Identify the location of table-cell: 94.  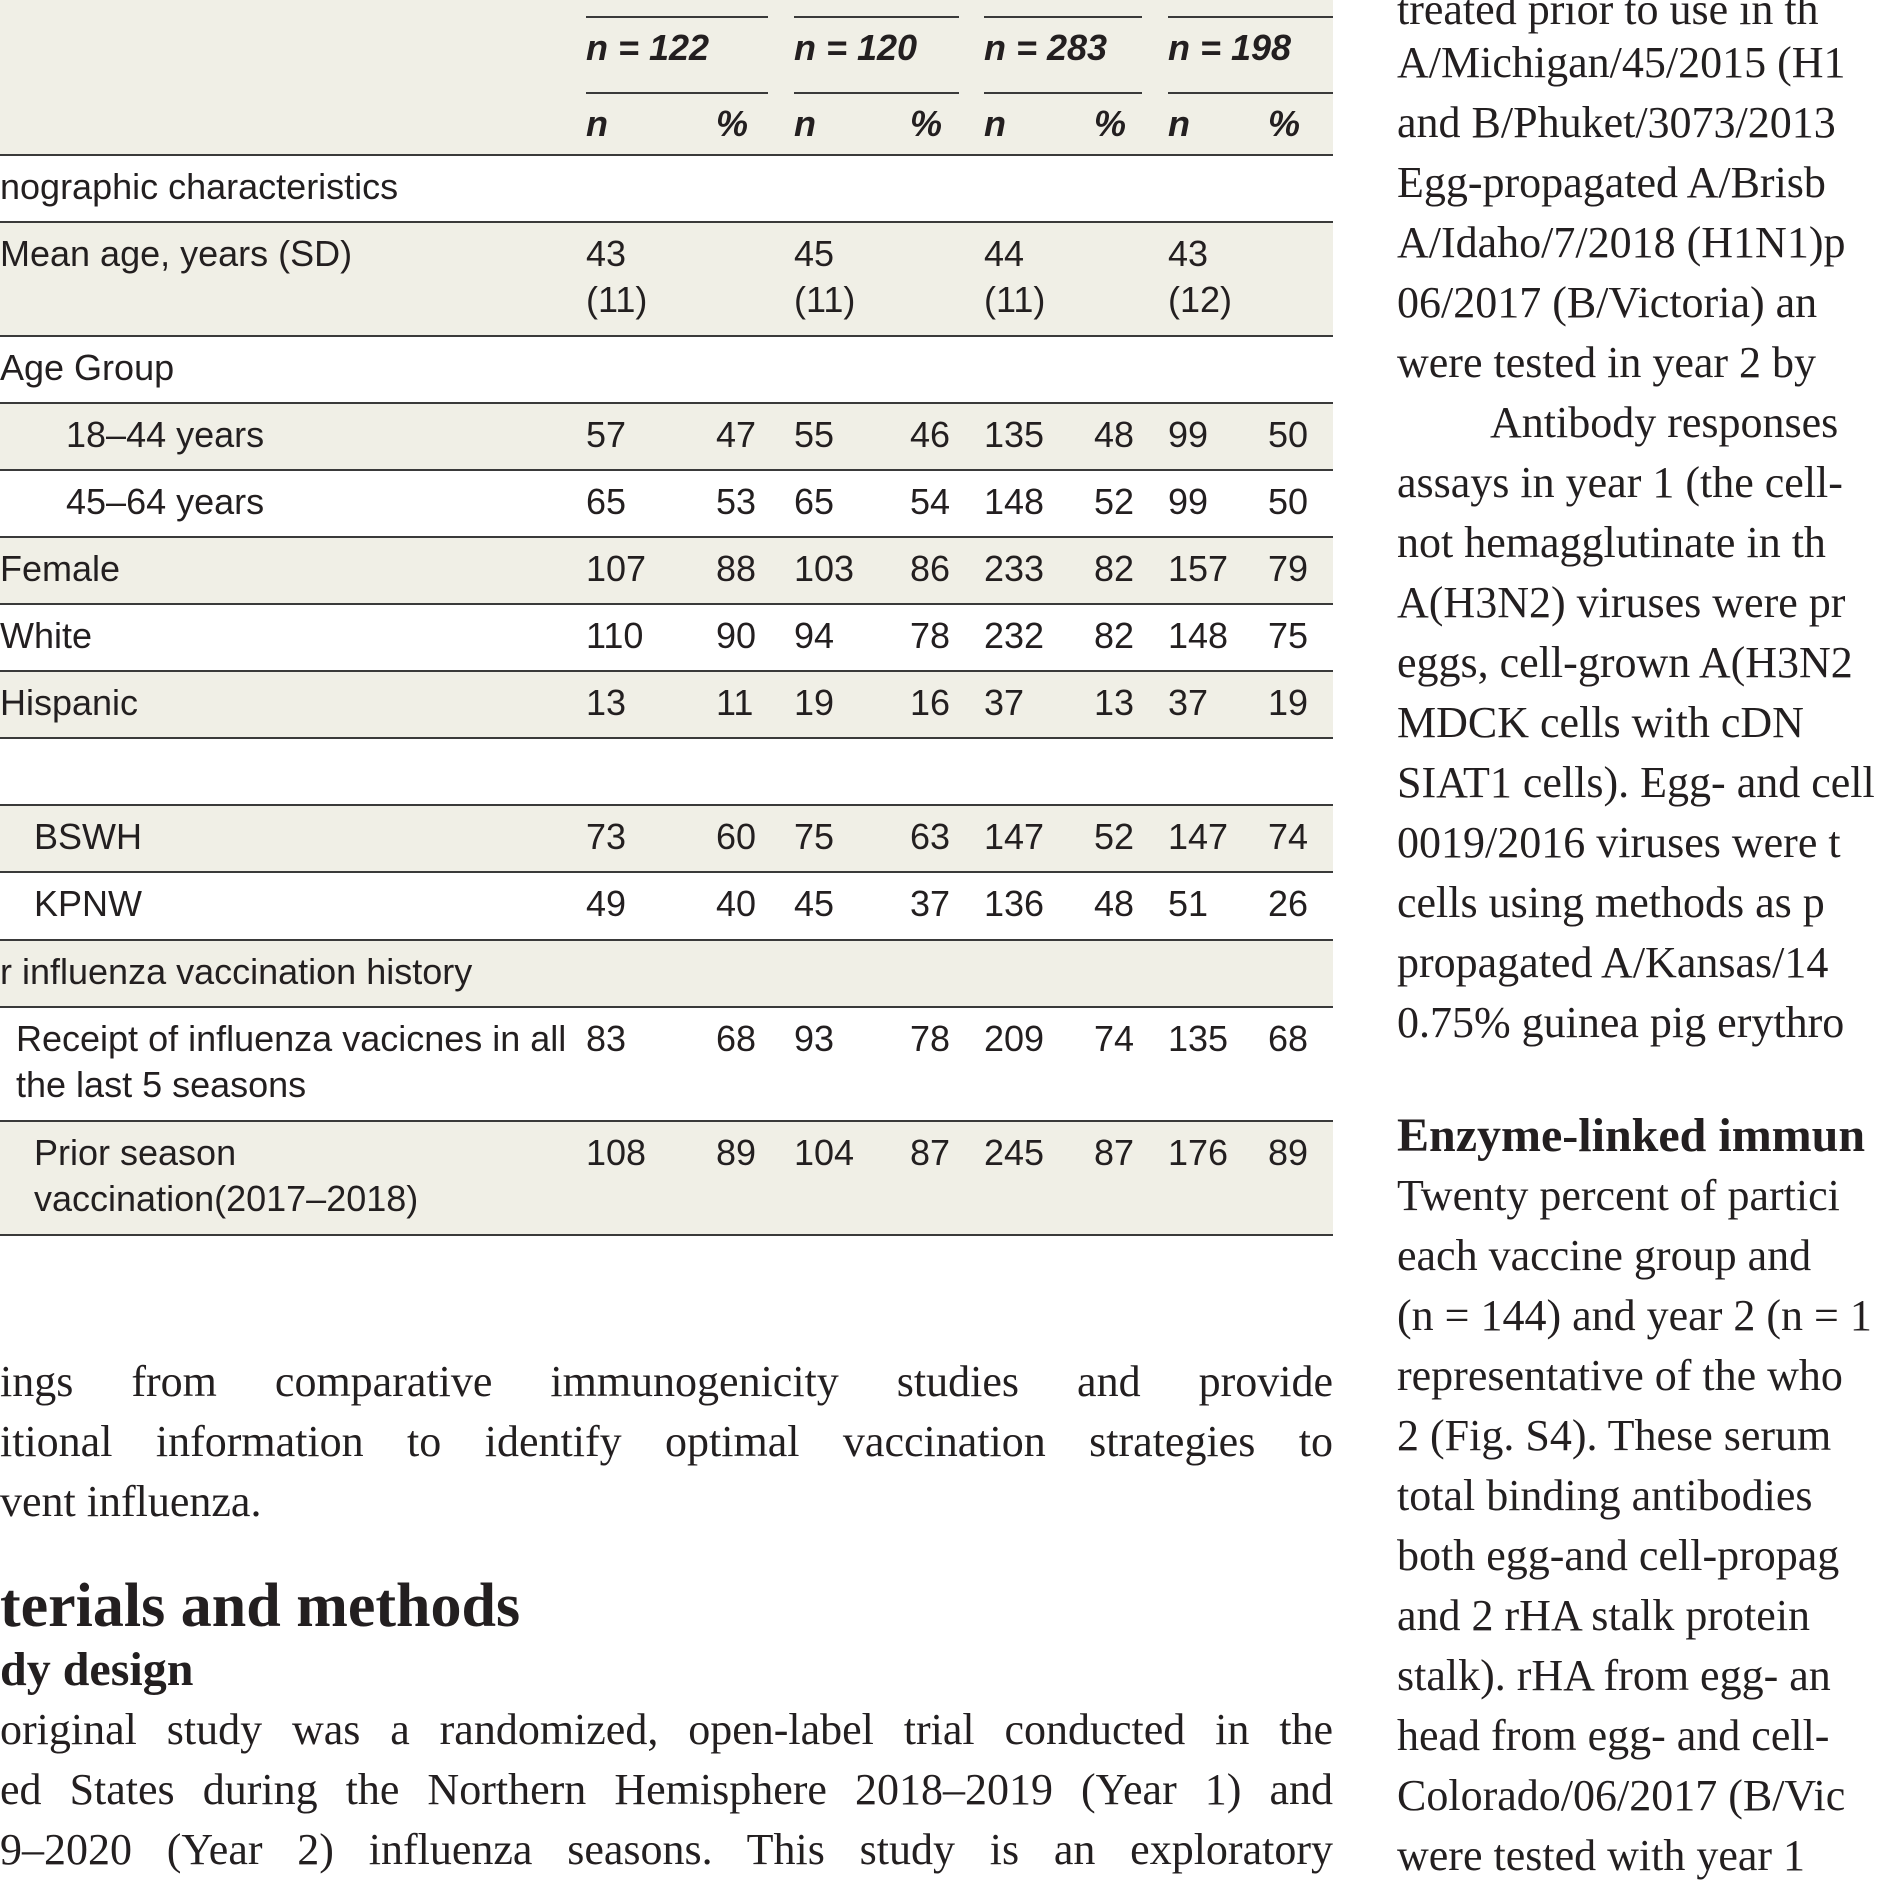
(814, 635).